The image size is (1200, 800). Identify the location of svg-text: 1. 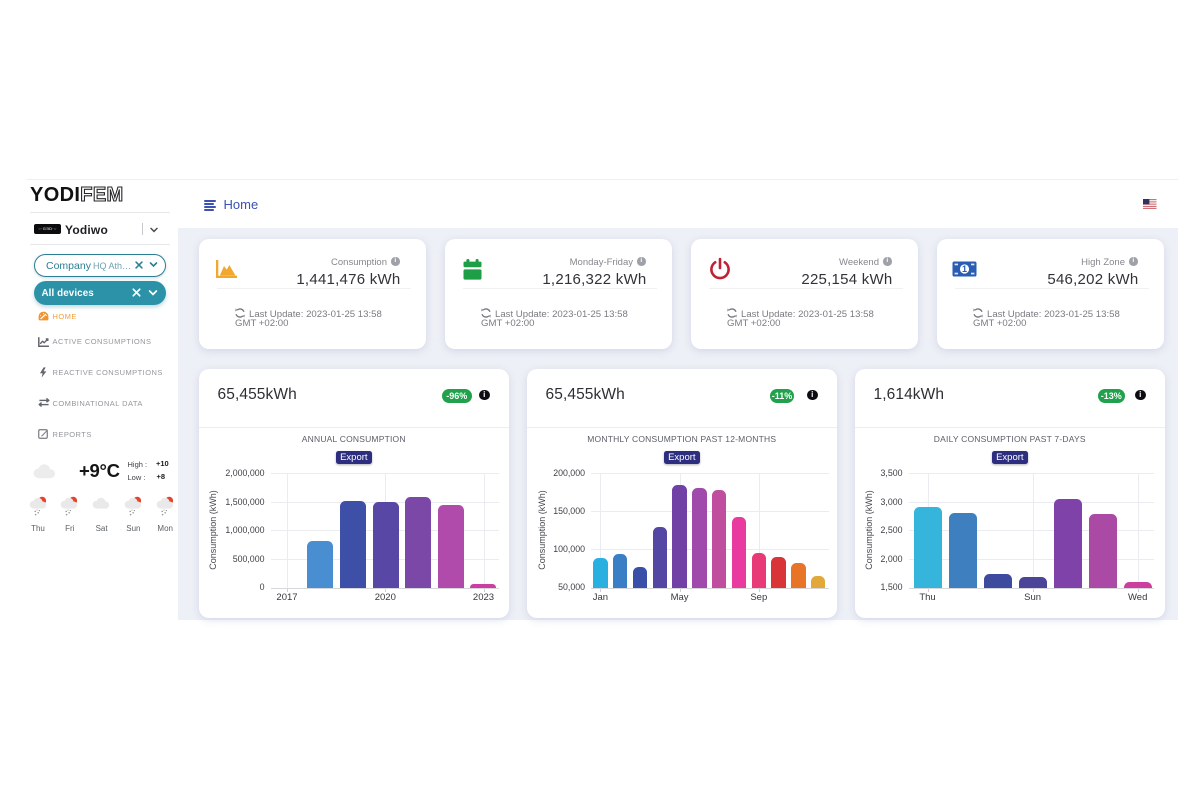
(964, 269).